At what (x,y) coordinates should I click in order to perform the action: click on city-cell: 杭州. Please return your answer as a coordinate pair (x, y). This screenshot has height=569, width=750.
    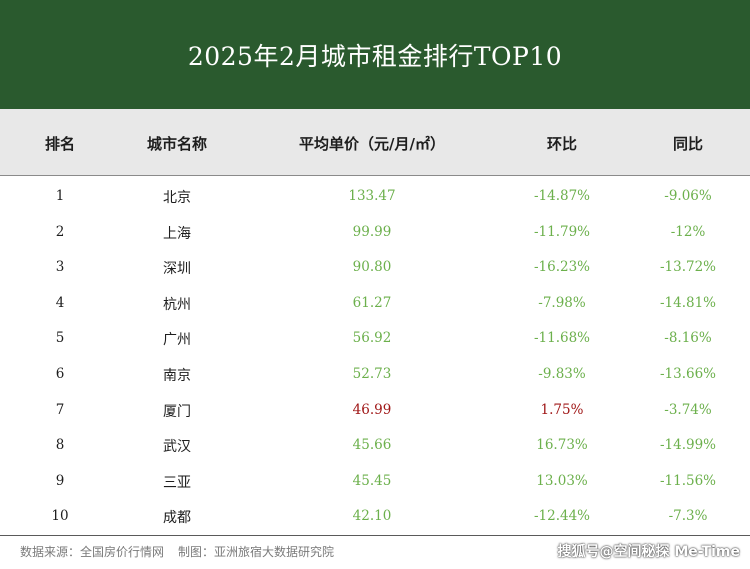
    Looking at the image, I should click on (177, 304).